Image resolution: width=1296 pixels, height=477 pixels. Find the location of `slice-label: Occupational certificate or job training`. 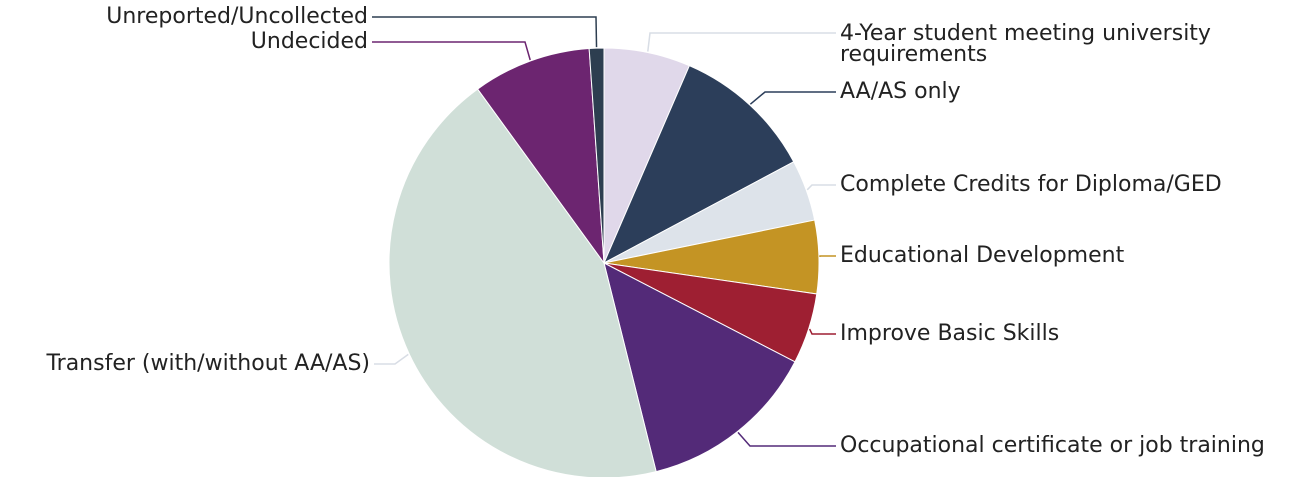

slice-label: Occupational certificate or job training is located at coordinates (1052, 445).